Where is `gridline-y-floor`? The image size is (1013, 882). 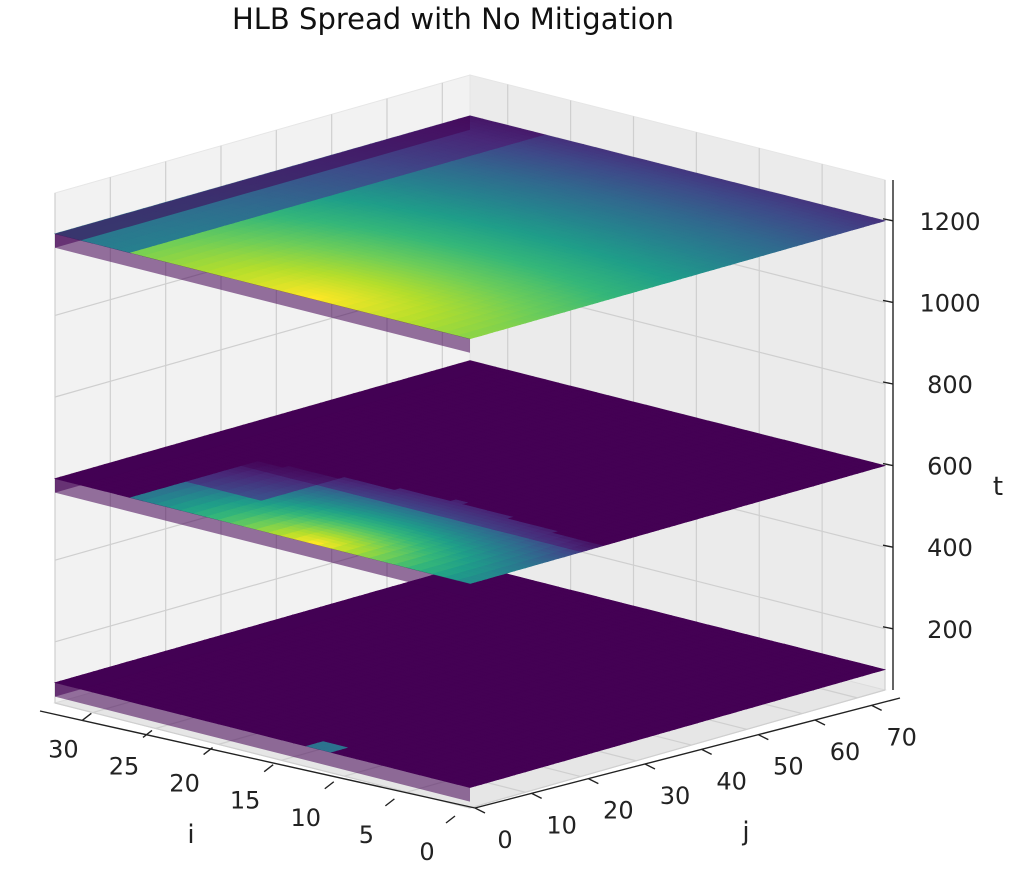 gridline-y-floor is located at coordinates (262, 755).